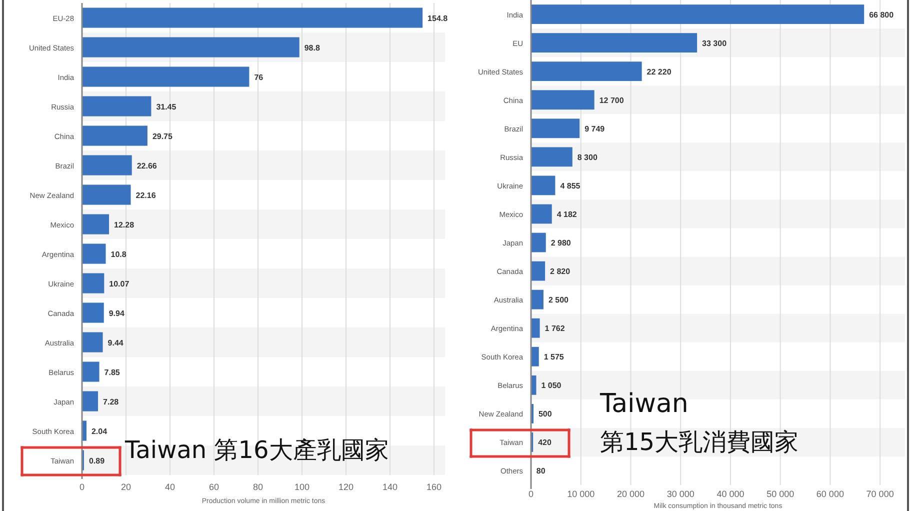 The image size is (913, 511). Describe the element at coordinates (659, 71) in the screenshot. I see `data-label: 22 220` at that location.